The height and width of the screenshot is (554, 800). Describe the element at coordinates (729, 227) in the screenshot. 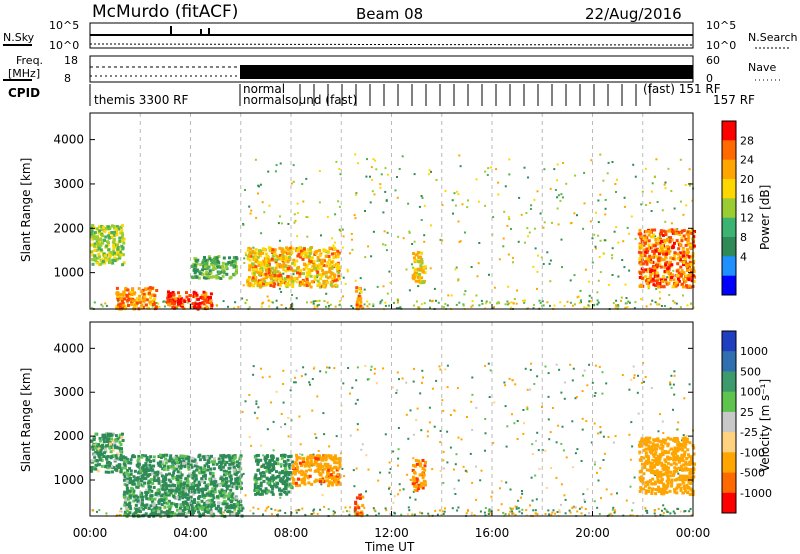

I see `colorbar-segment` at that location.